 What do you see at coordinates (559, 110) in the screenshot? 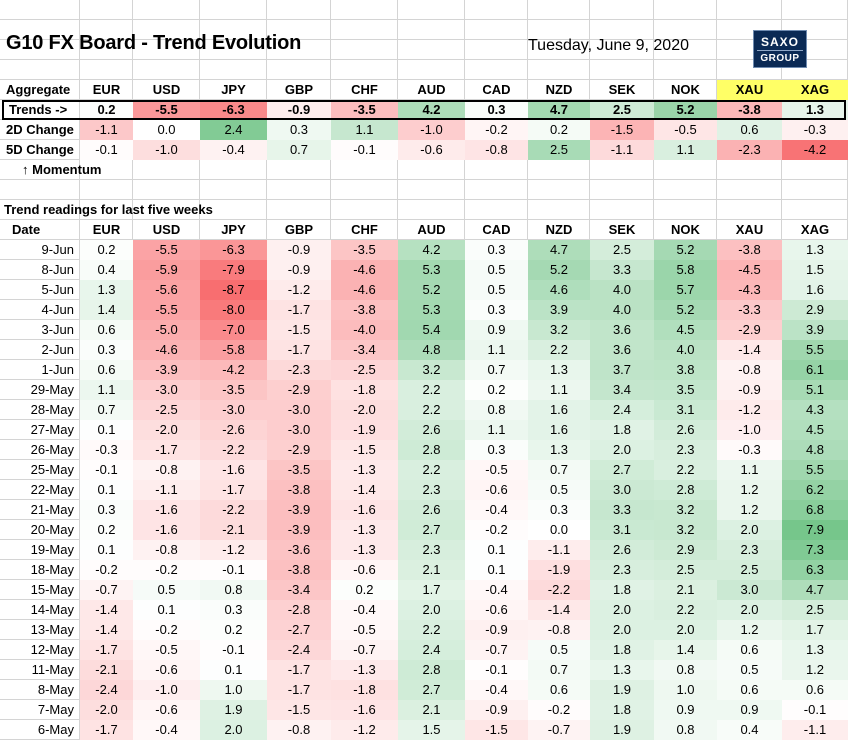
I see `trend-value-nzd: 4.7` at bounding box center [559, 110].